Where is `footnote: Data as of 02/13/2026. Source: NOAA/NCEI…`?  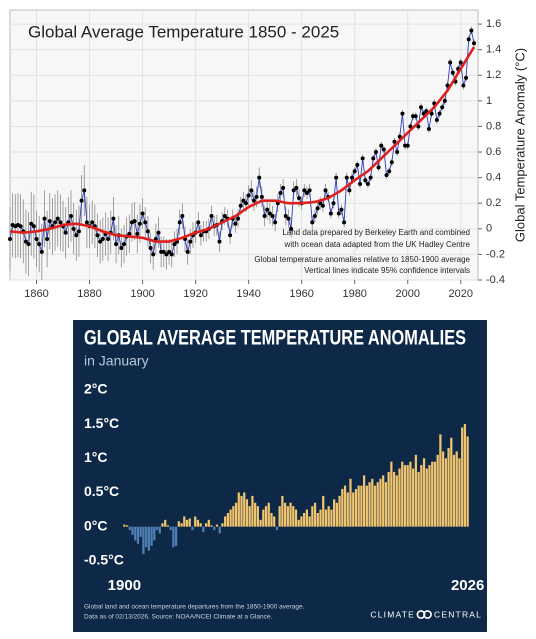 footnote: Data as of 02/13/2026. Source: NOAA/NCEI… is located at coordinates (178, 617).